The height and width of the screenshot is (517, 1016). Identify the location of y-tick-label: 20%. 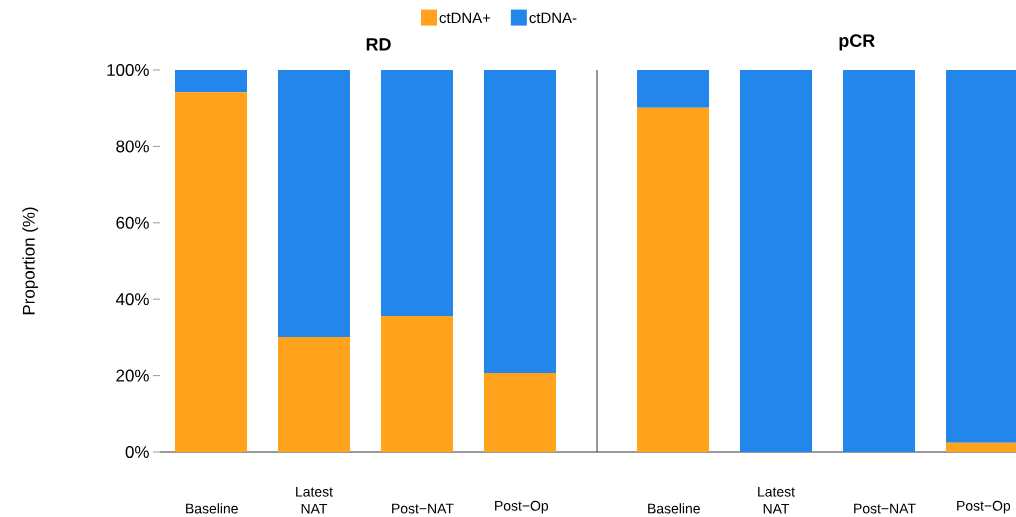
(132, 375).